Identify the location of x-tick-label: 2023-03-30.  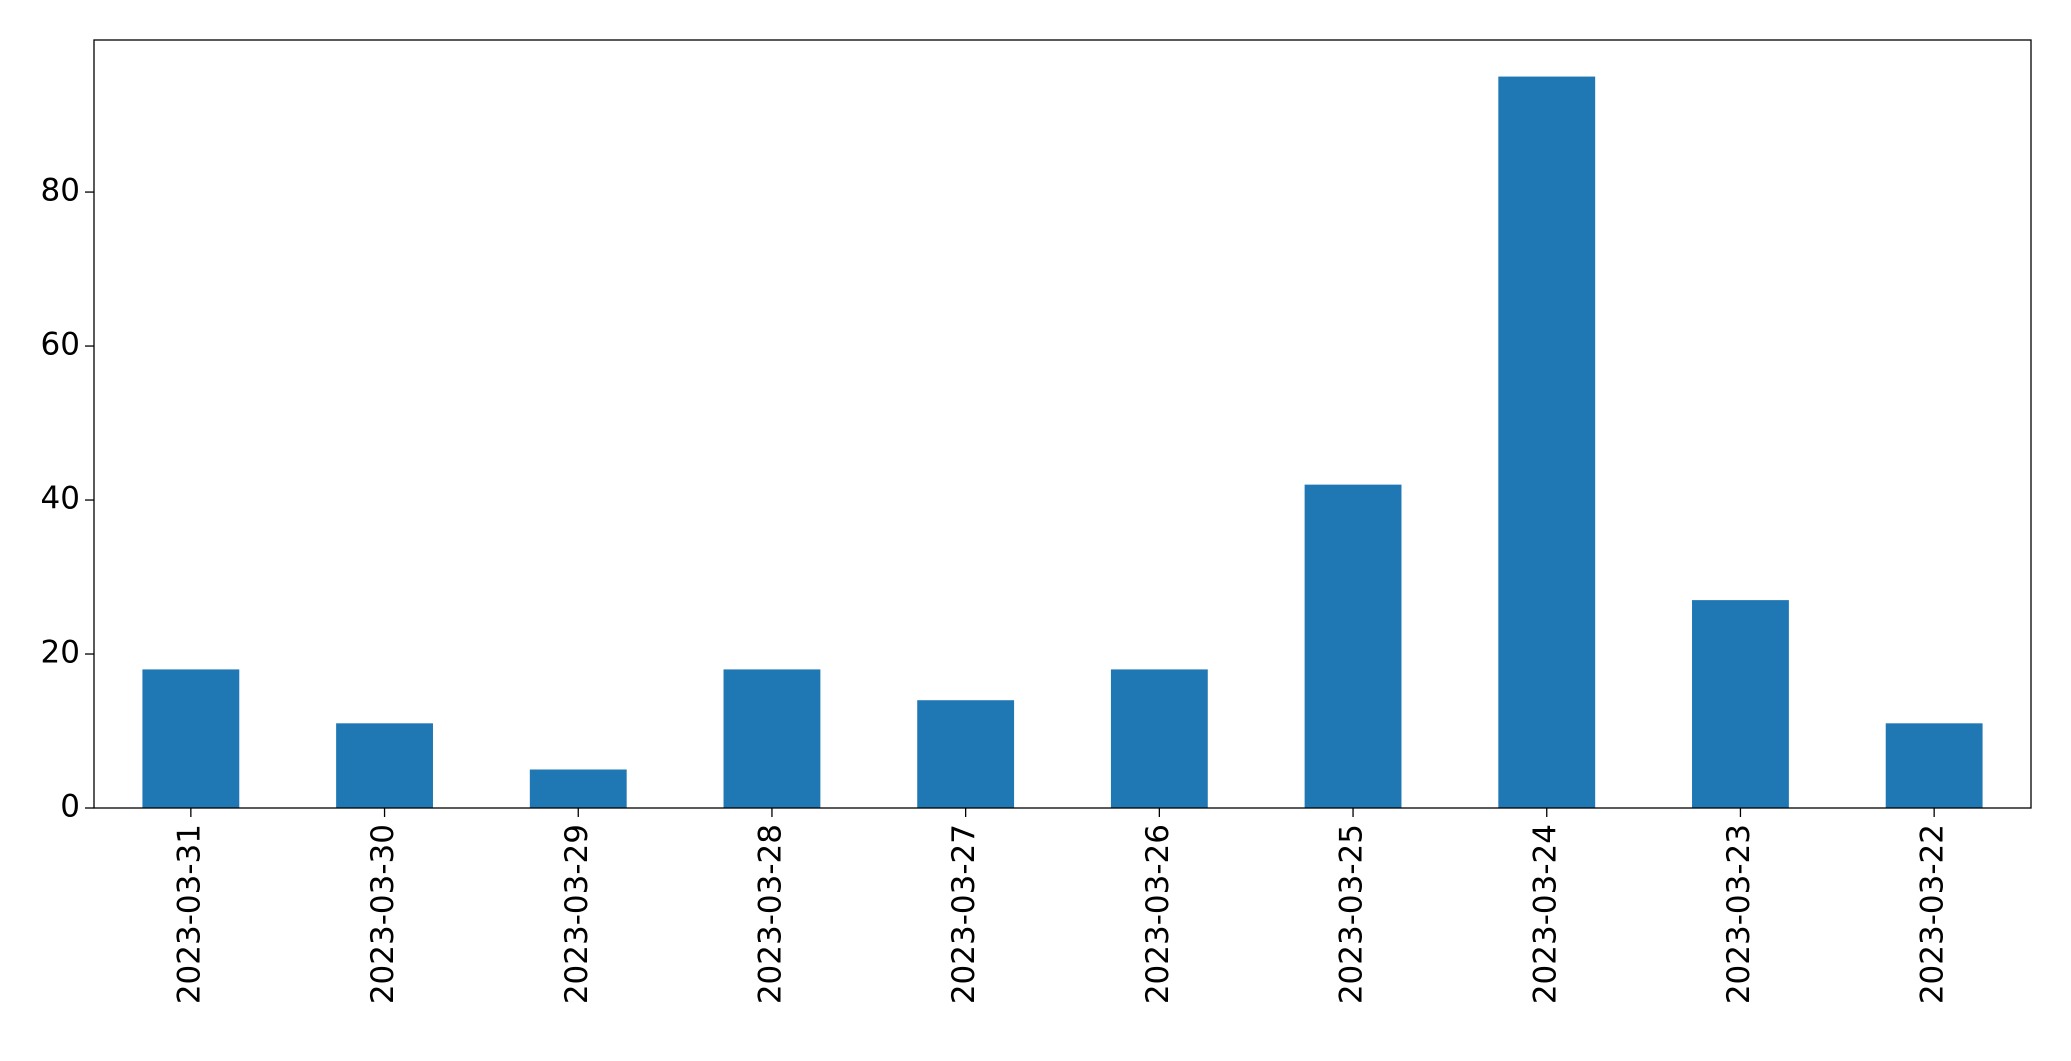
(383, 914).